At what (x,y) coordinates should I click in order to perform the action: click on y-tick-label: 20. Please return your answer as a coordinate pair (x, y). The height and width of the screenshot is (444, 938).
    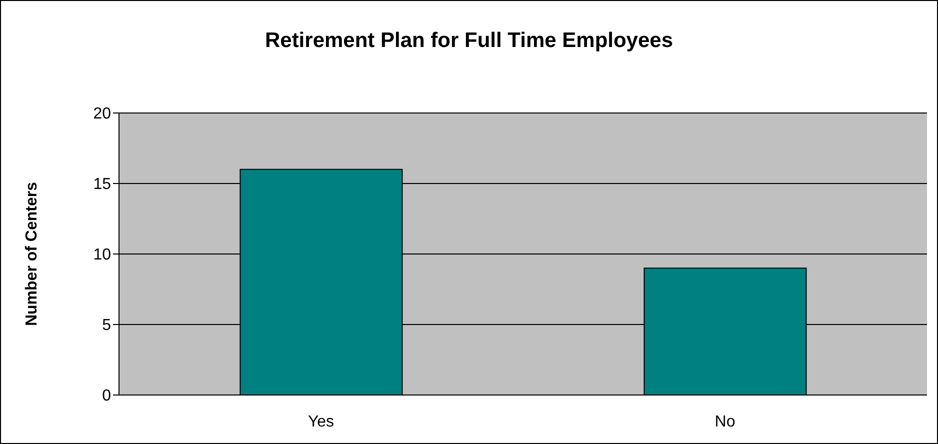
    Looking at the image, I should click on (102, 114).